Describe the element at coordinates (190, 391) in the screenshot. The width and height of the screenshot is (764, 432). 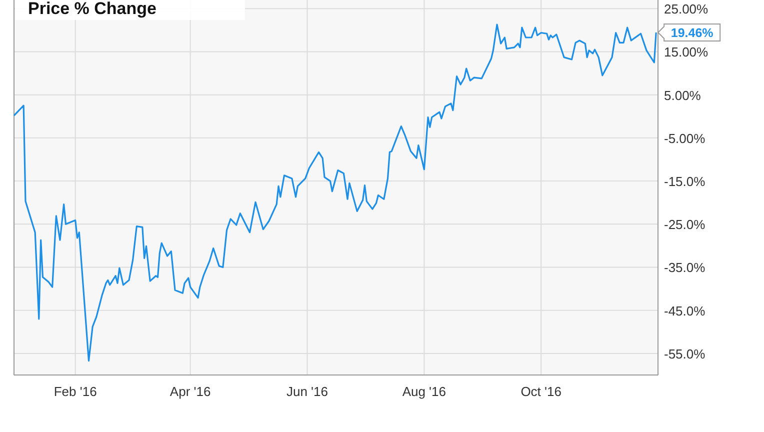
I see `x-tick-label: Apr '16` at that location.